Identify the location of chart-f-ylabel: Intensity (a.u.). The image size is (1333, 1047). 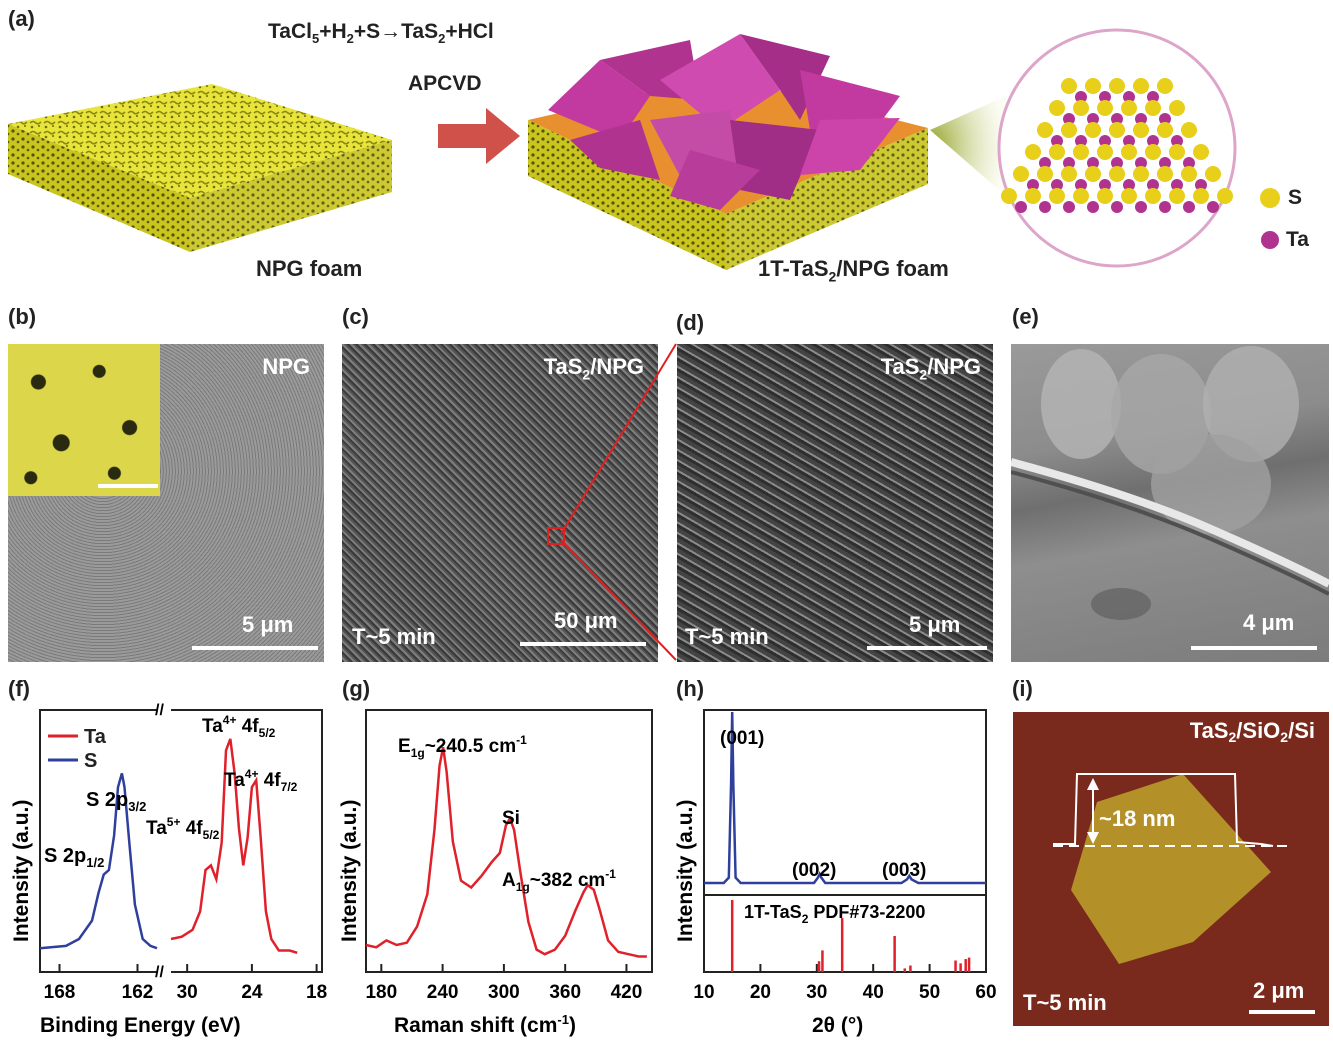
(21, 871).